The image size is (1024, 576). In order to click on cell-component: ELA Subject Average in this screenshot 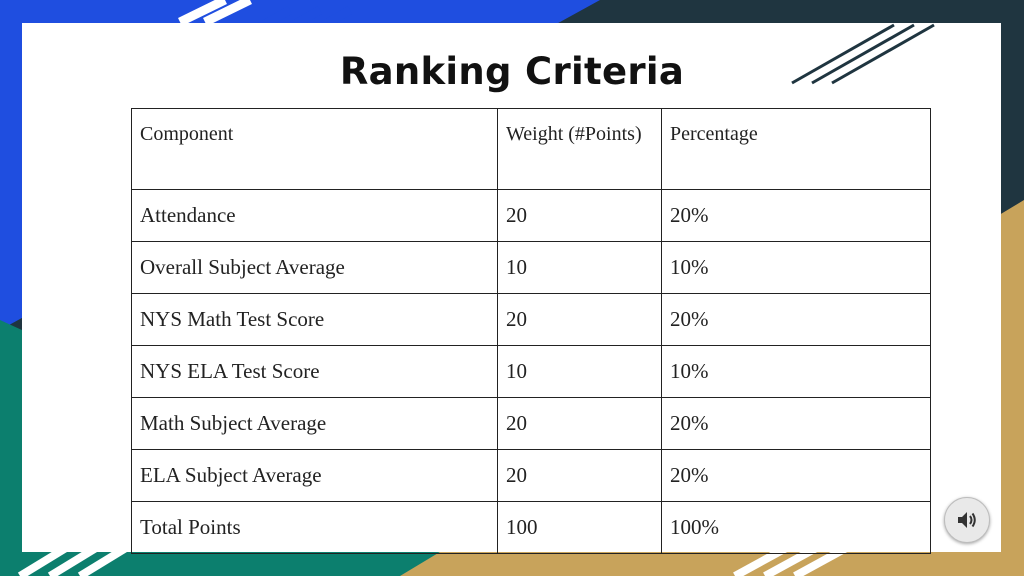, I will do `click(314, 475)`.